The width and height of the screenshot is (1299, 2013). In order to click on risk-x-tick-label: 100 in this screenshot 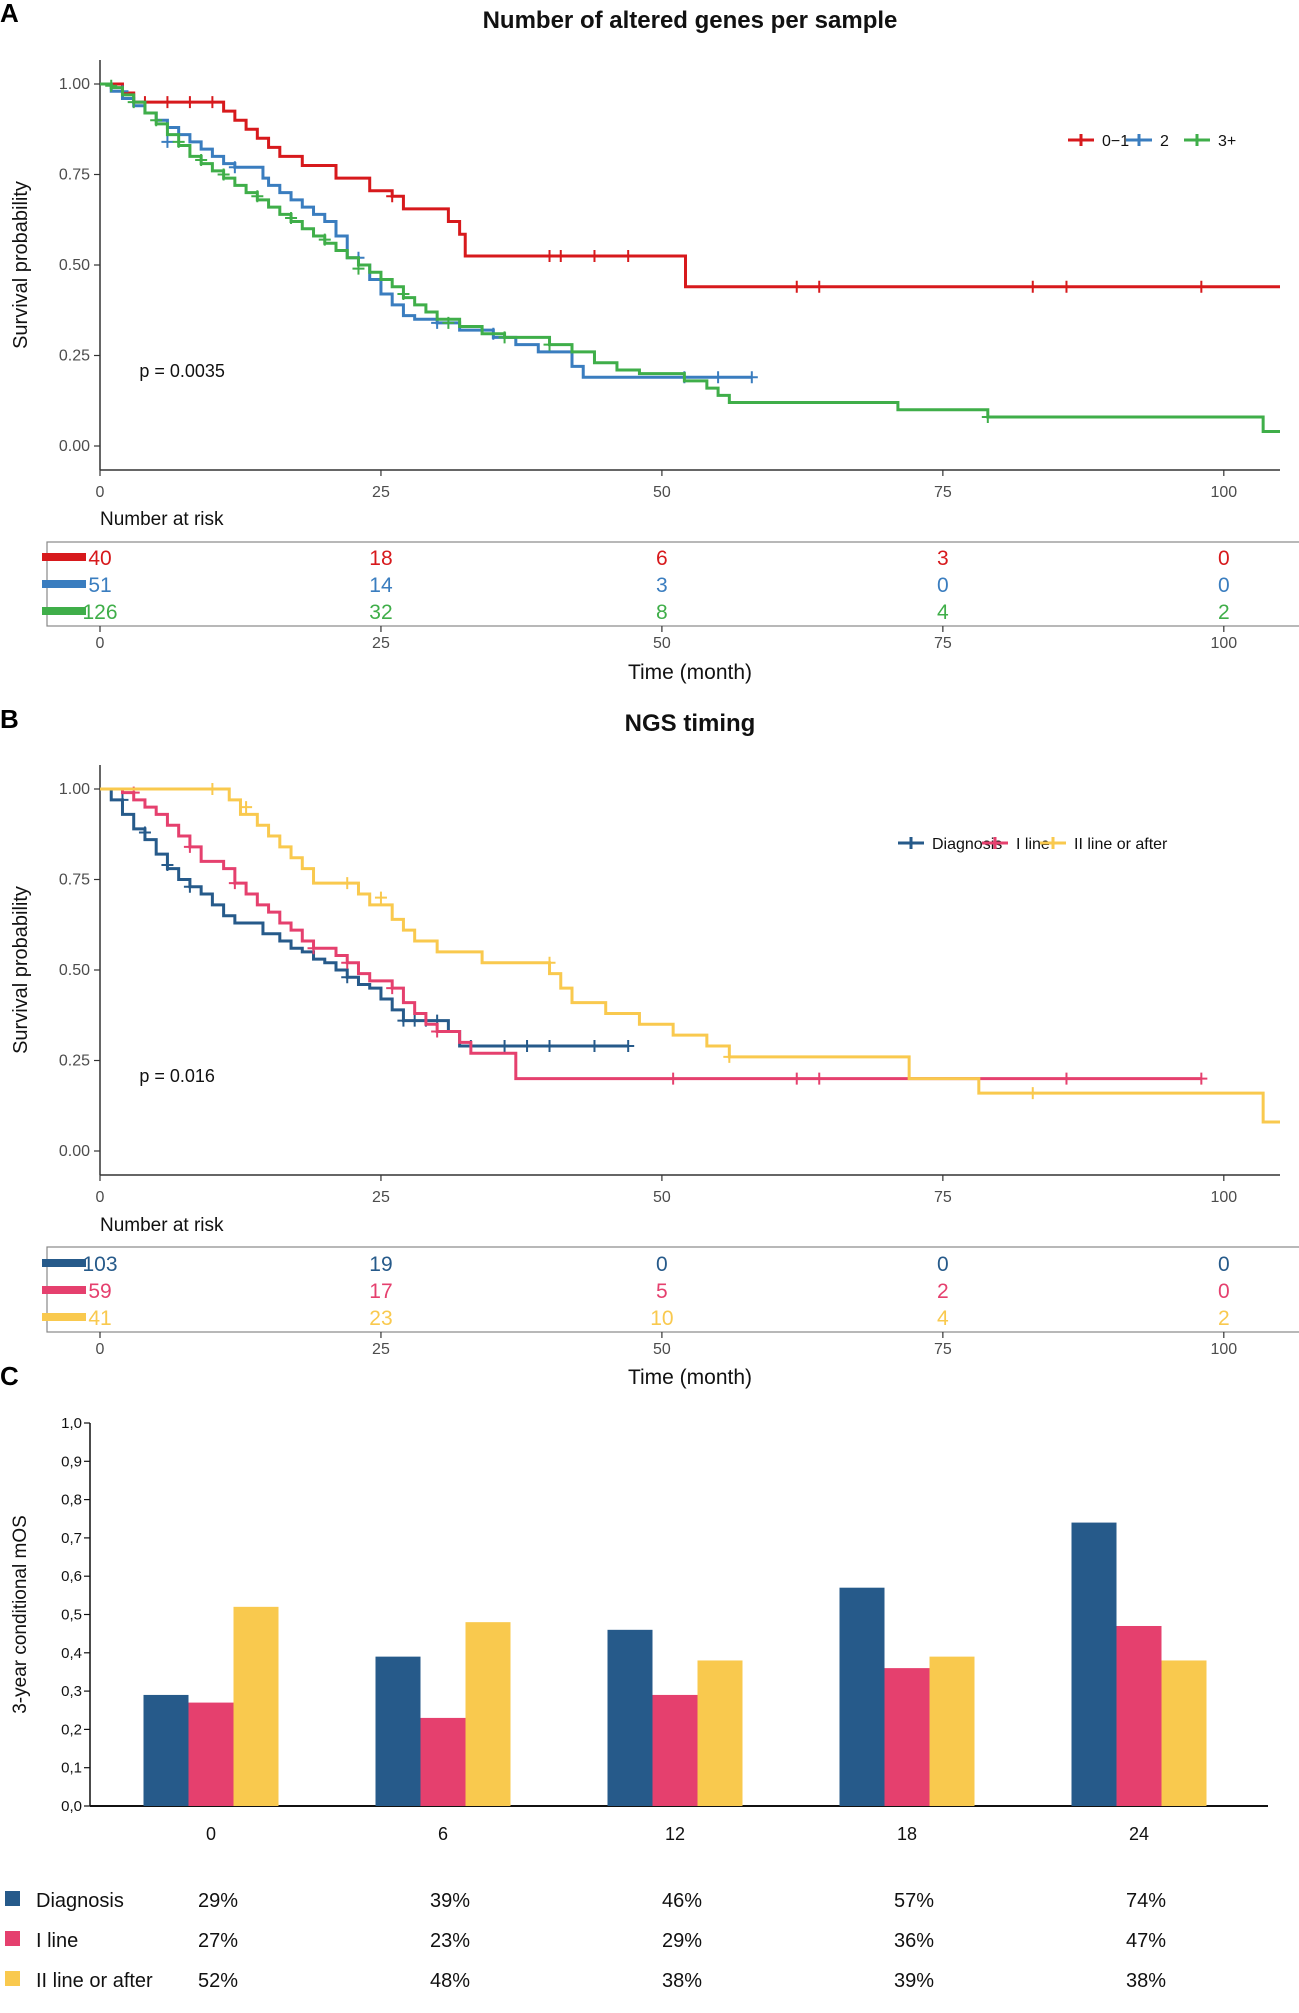, I will do `click(1223, 643)`.